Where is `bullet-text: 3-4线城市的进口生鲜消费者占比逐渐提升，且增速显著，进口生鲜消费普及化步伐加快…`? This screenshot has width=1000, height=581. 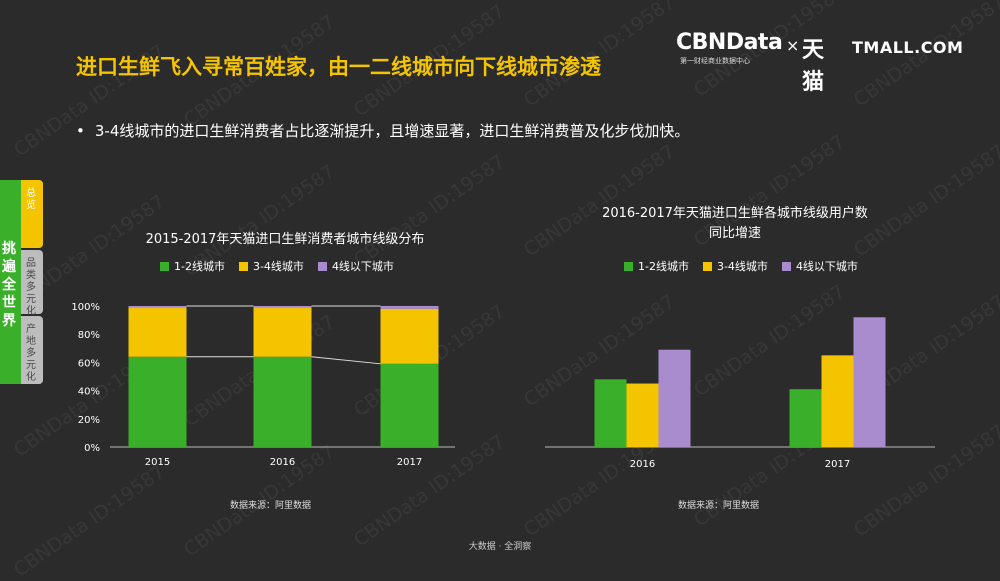
bullet-text: 3-4线城市的进口生鲜消费者占比逐渐提升，且增速显著，进口生鲜消费普及化步伐加快… is located at coordinates (392, 131).